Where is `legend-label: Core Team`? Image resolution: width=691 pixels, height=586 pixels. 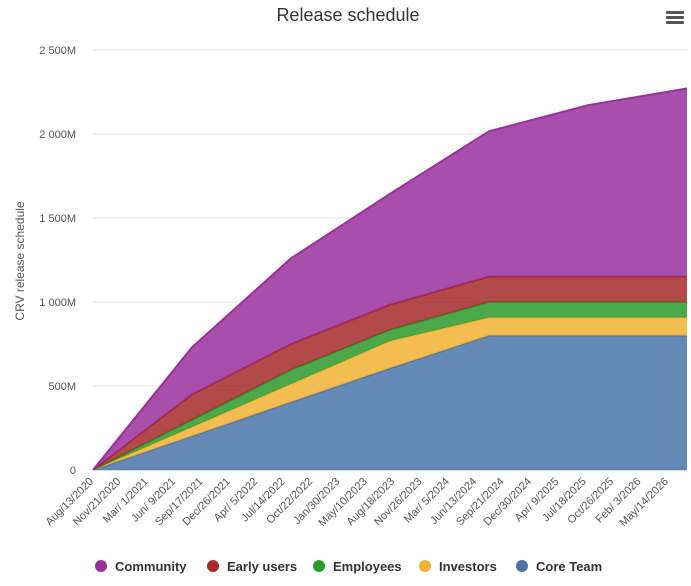 legend-label: Core Team is located at coordinates (569, 566).